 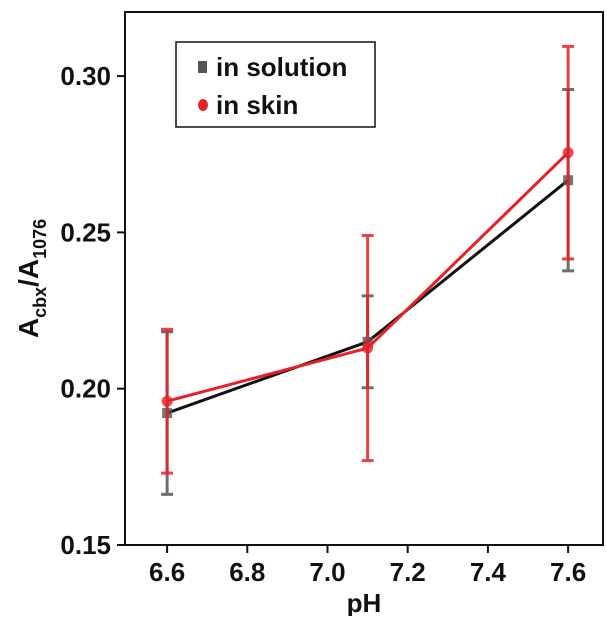 I want to click on legend-box, so click(x=275, y=84).